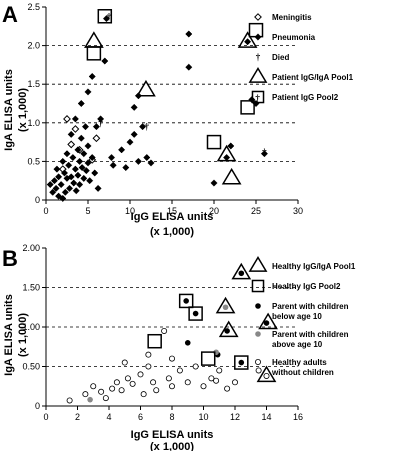  I want to click on y-tick-label-4: 2.00, so click(31, 248).